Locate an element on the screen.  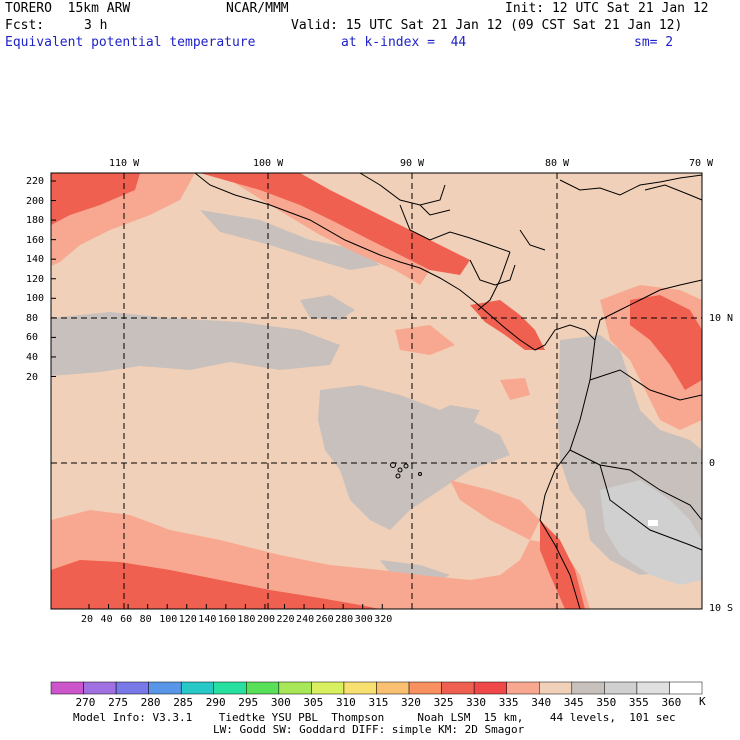
x-tick-label: 40 is located at coordinates (106, 619).